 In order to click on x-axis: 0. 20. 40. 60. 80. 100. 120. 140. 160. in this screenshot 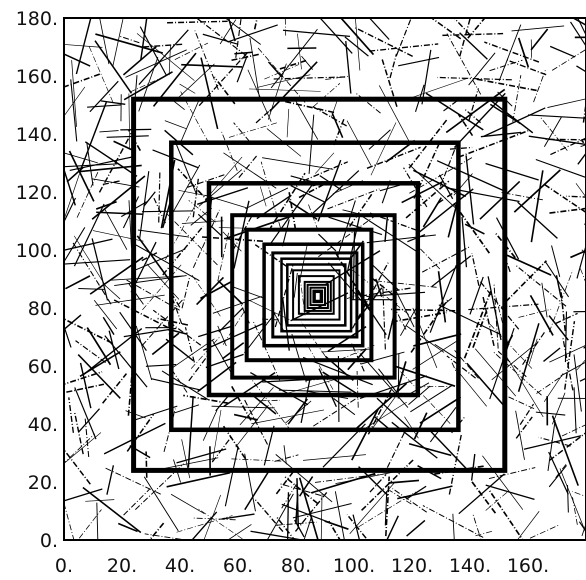, I will do `click(302, 566)`.